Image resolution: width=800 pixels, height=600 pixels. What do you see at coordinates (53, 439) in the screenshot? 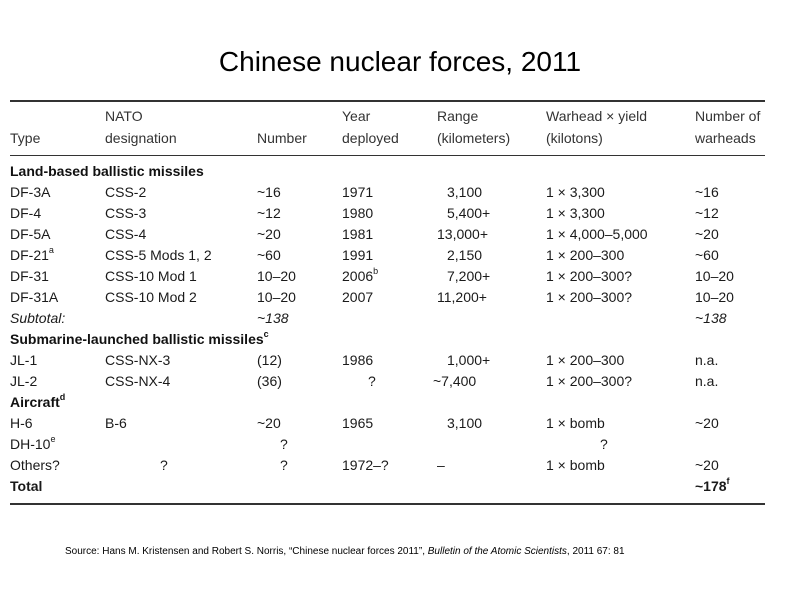
I see `footnote-marker: e` at bounding box center [53, 439].